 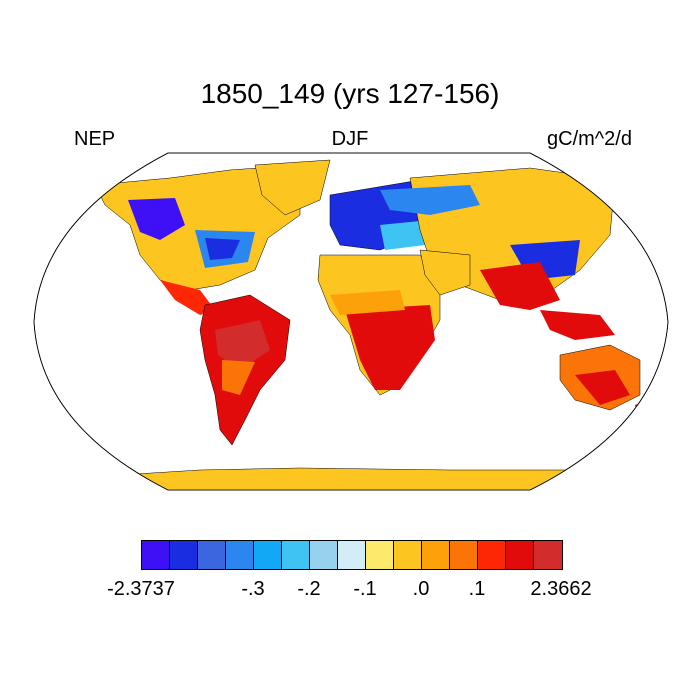 What do you see at coordinates (242, 345) in the screenshot?
I see `sa-warm` at bounding box center [242, 345].